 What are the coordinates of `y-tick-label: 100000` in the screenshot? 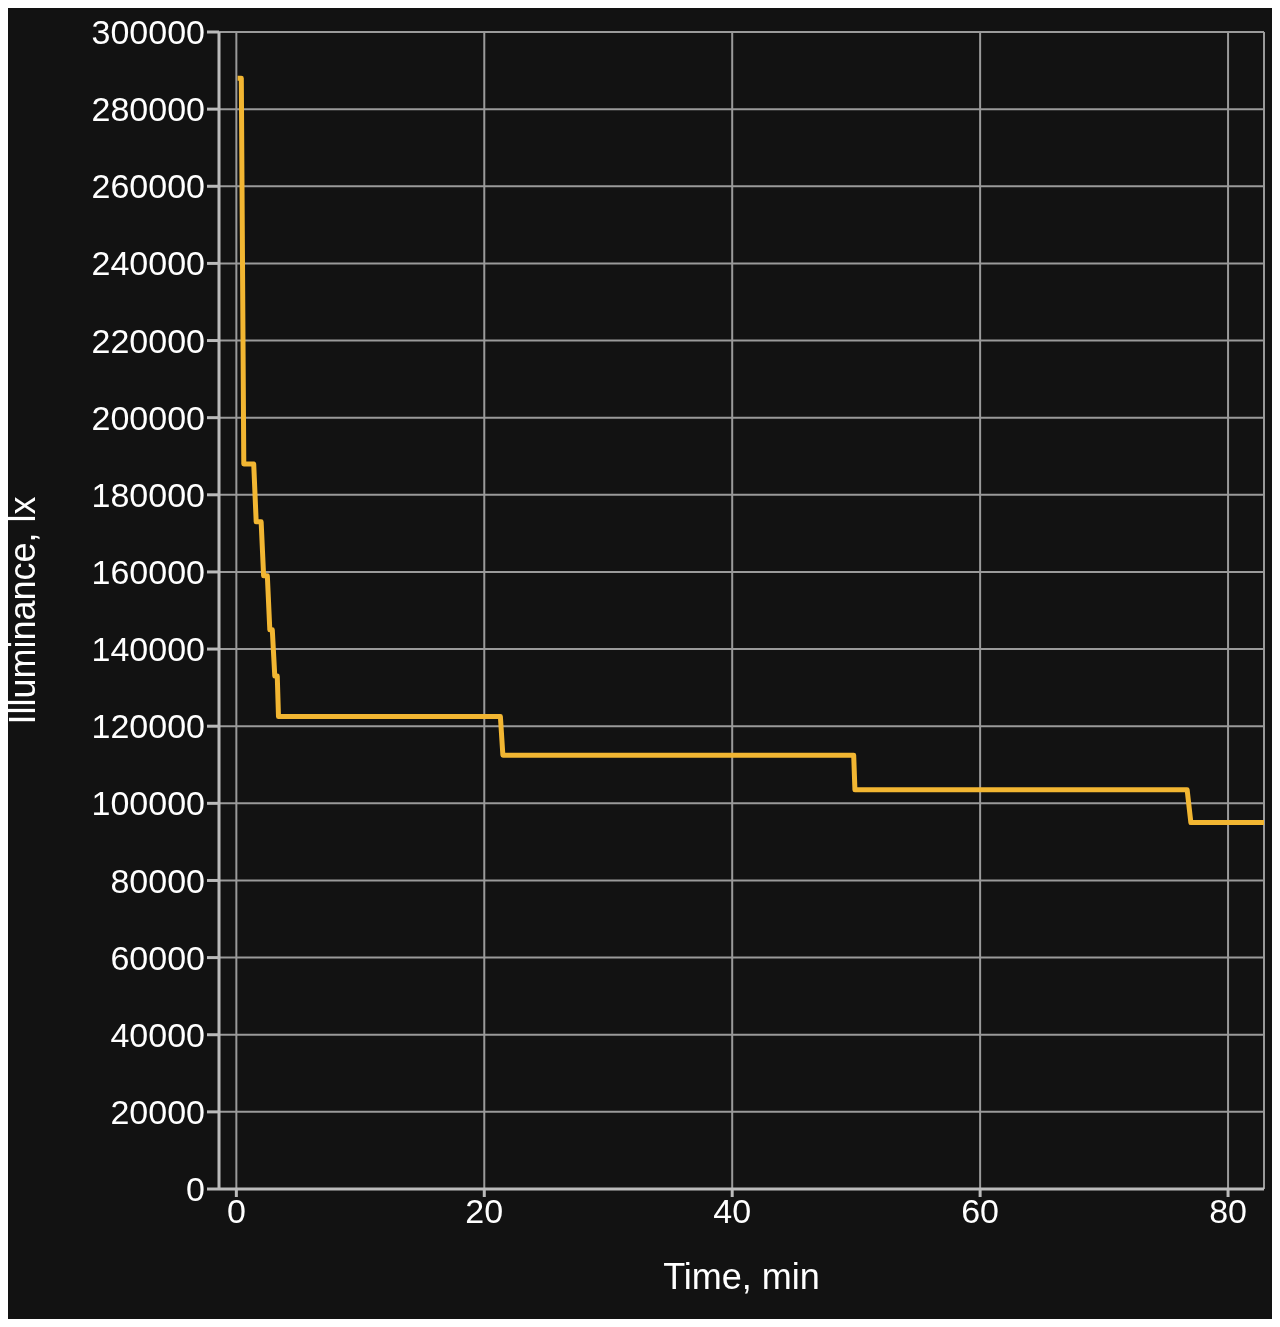 It's located at (148, 803).